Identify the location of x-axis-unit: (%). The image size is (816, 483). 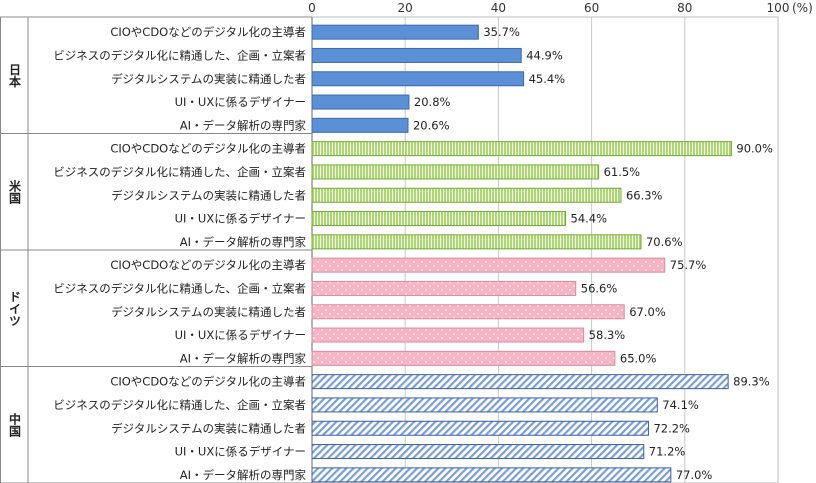
(802, 8).